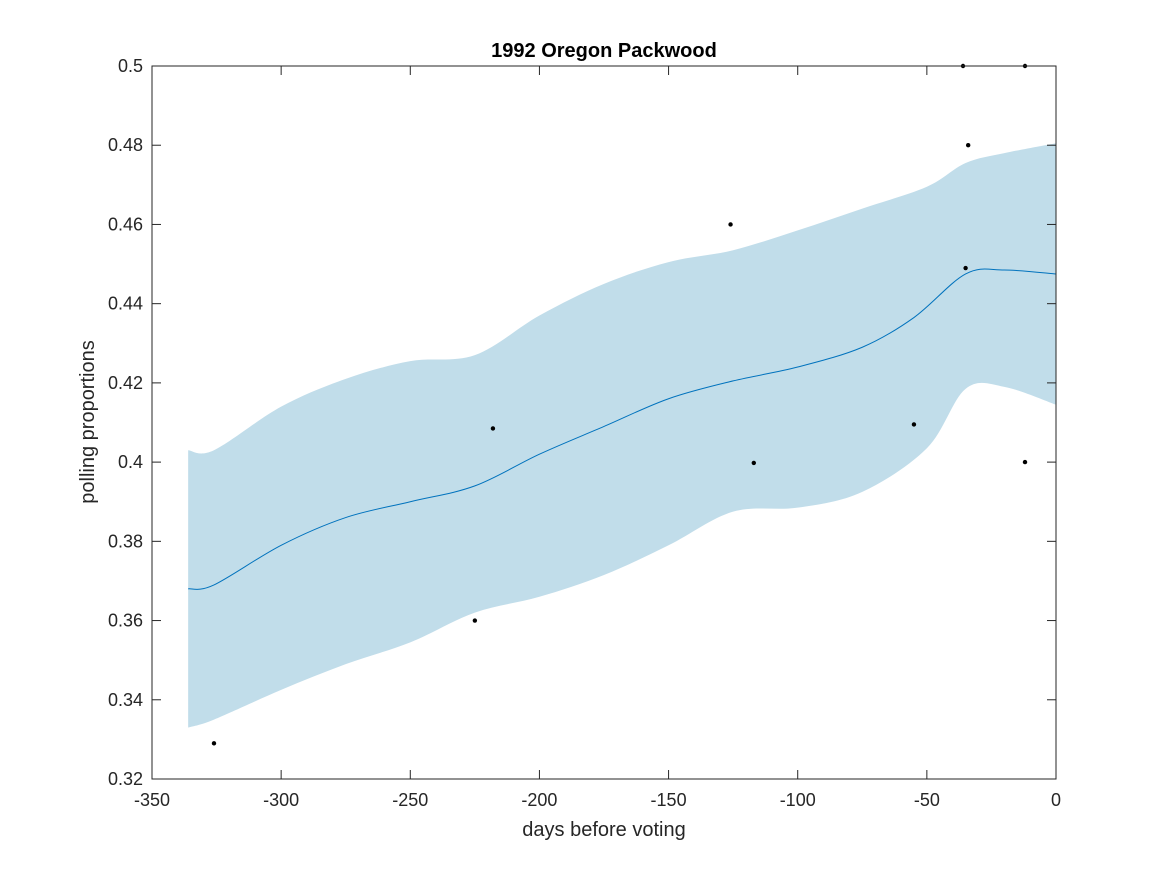  I want to click on y-tick-label: 0.48, so click(125, 145).